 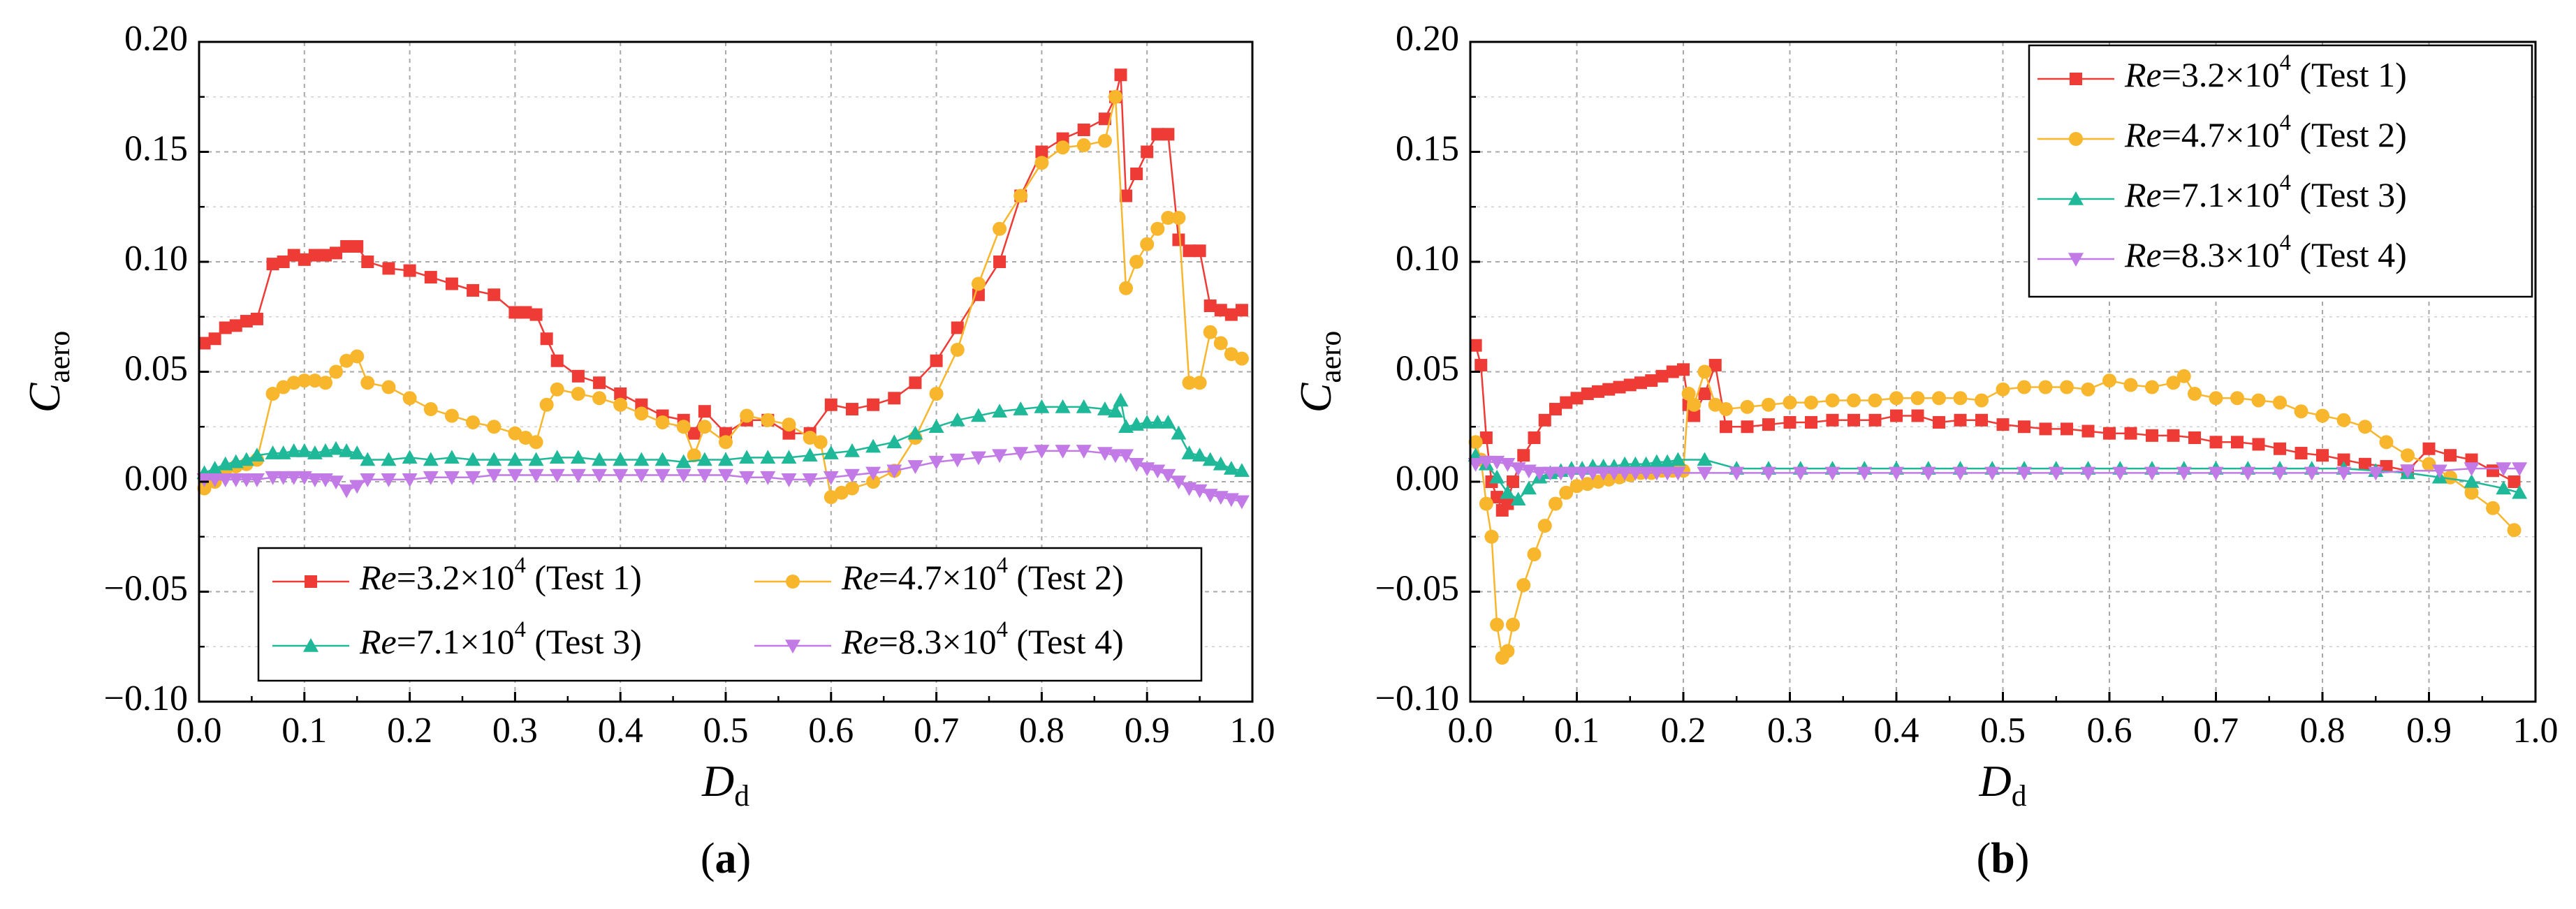 What do you see at coordinates (2221, 74) in the screenshot?
I see `legend-re-value: =3.2×10` at bounding box center [2221, 74].